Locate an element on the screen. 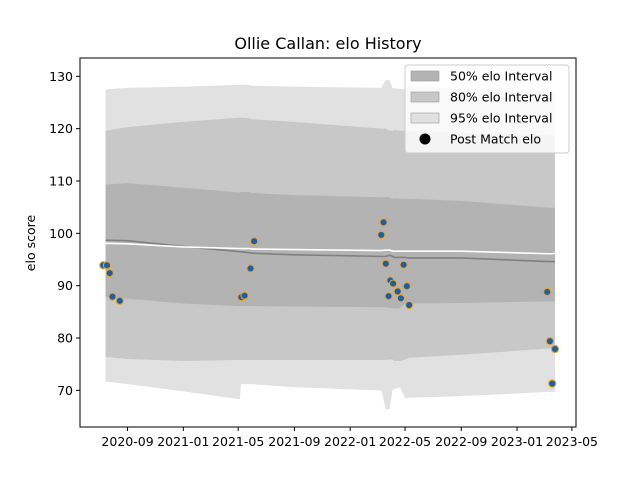  mean-elo-line is located at coordinates (330, 248).